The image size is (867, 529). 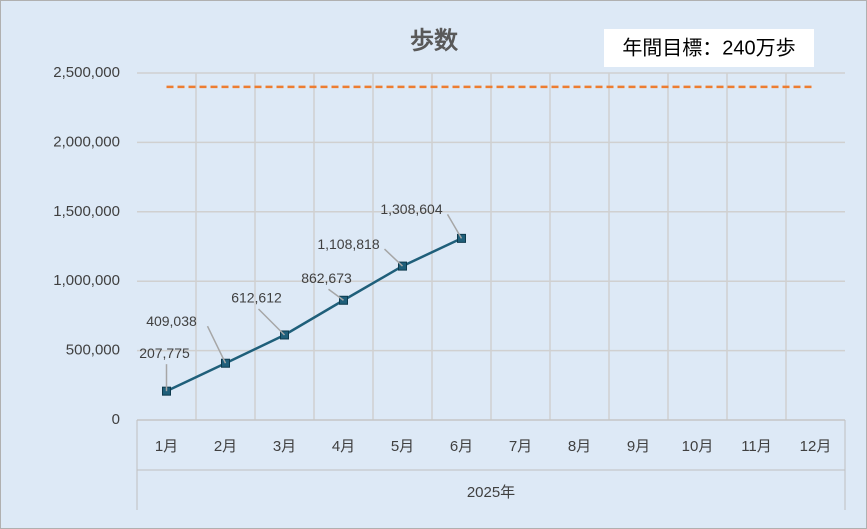 I want to click on data-label: 862,673, so click(x=326, y=278).